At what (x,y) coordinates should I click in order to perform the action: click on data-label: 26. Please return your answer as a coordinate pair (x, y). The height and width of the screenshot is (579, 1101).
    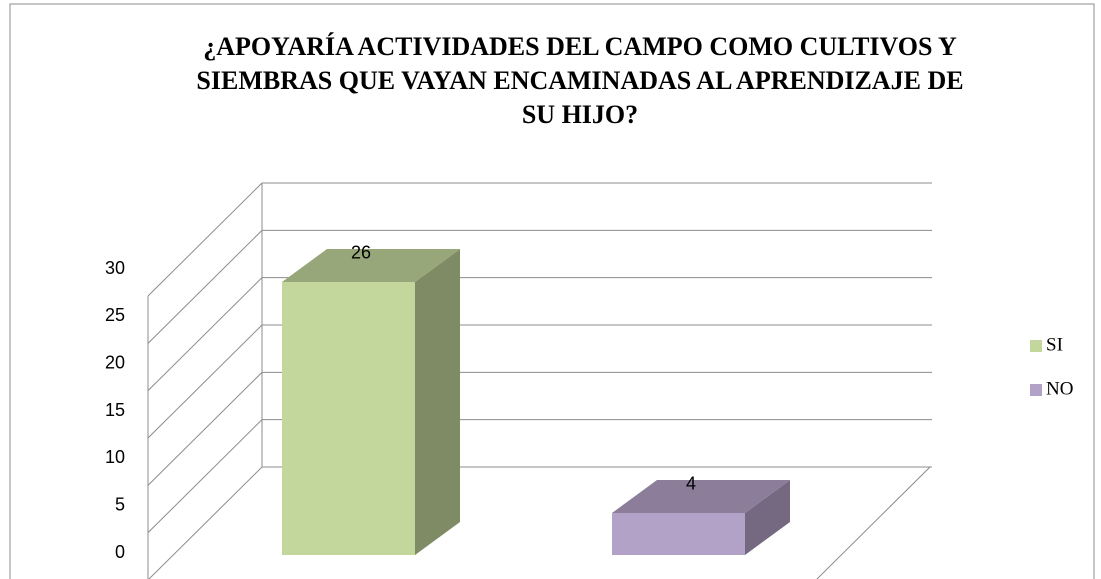
    Looking at the image, I should click on (361, 252).